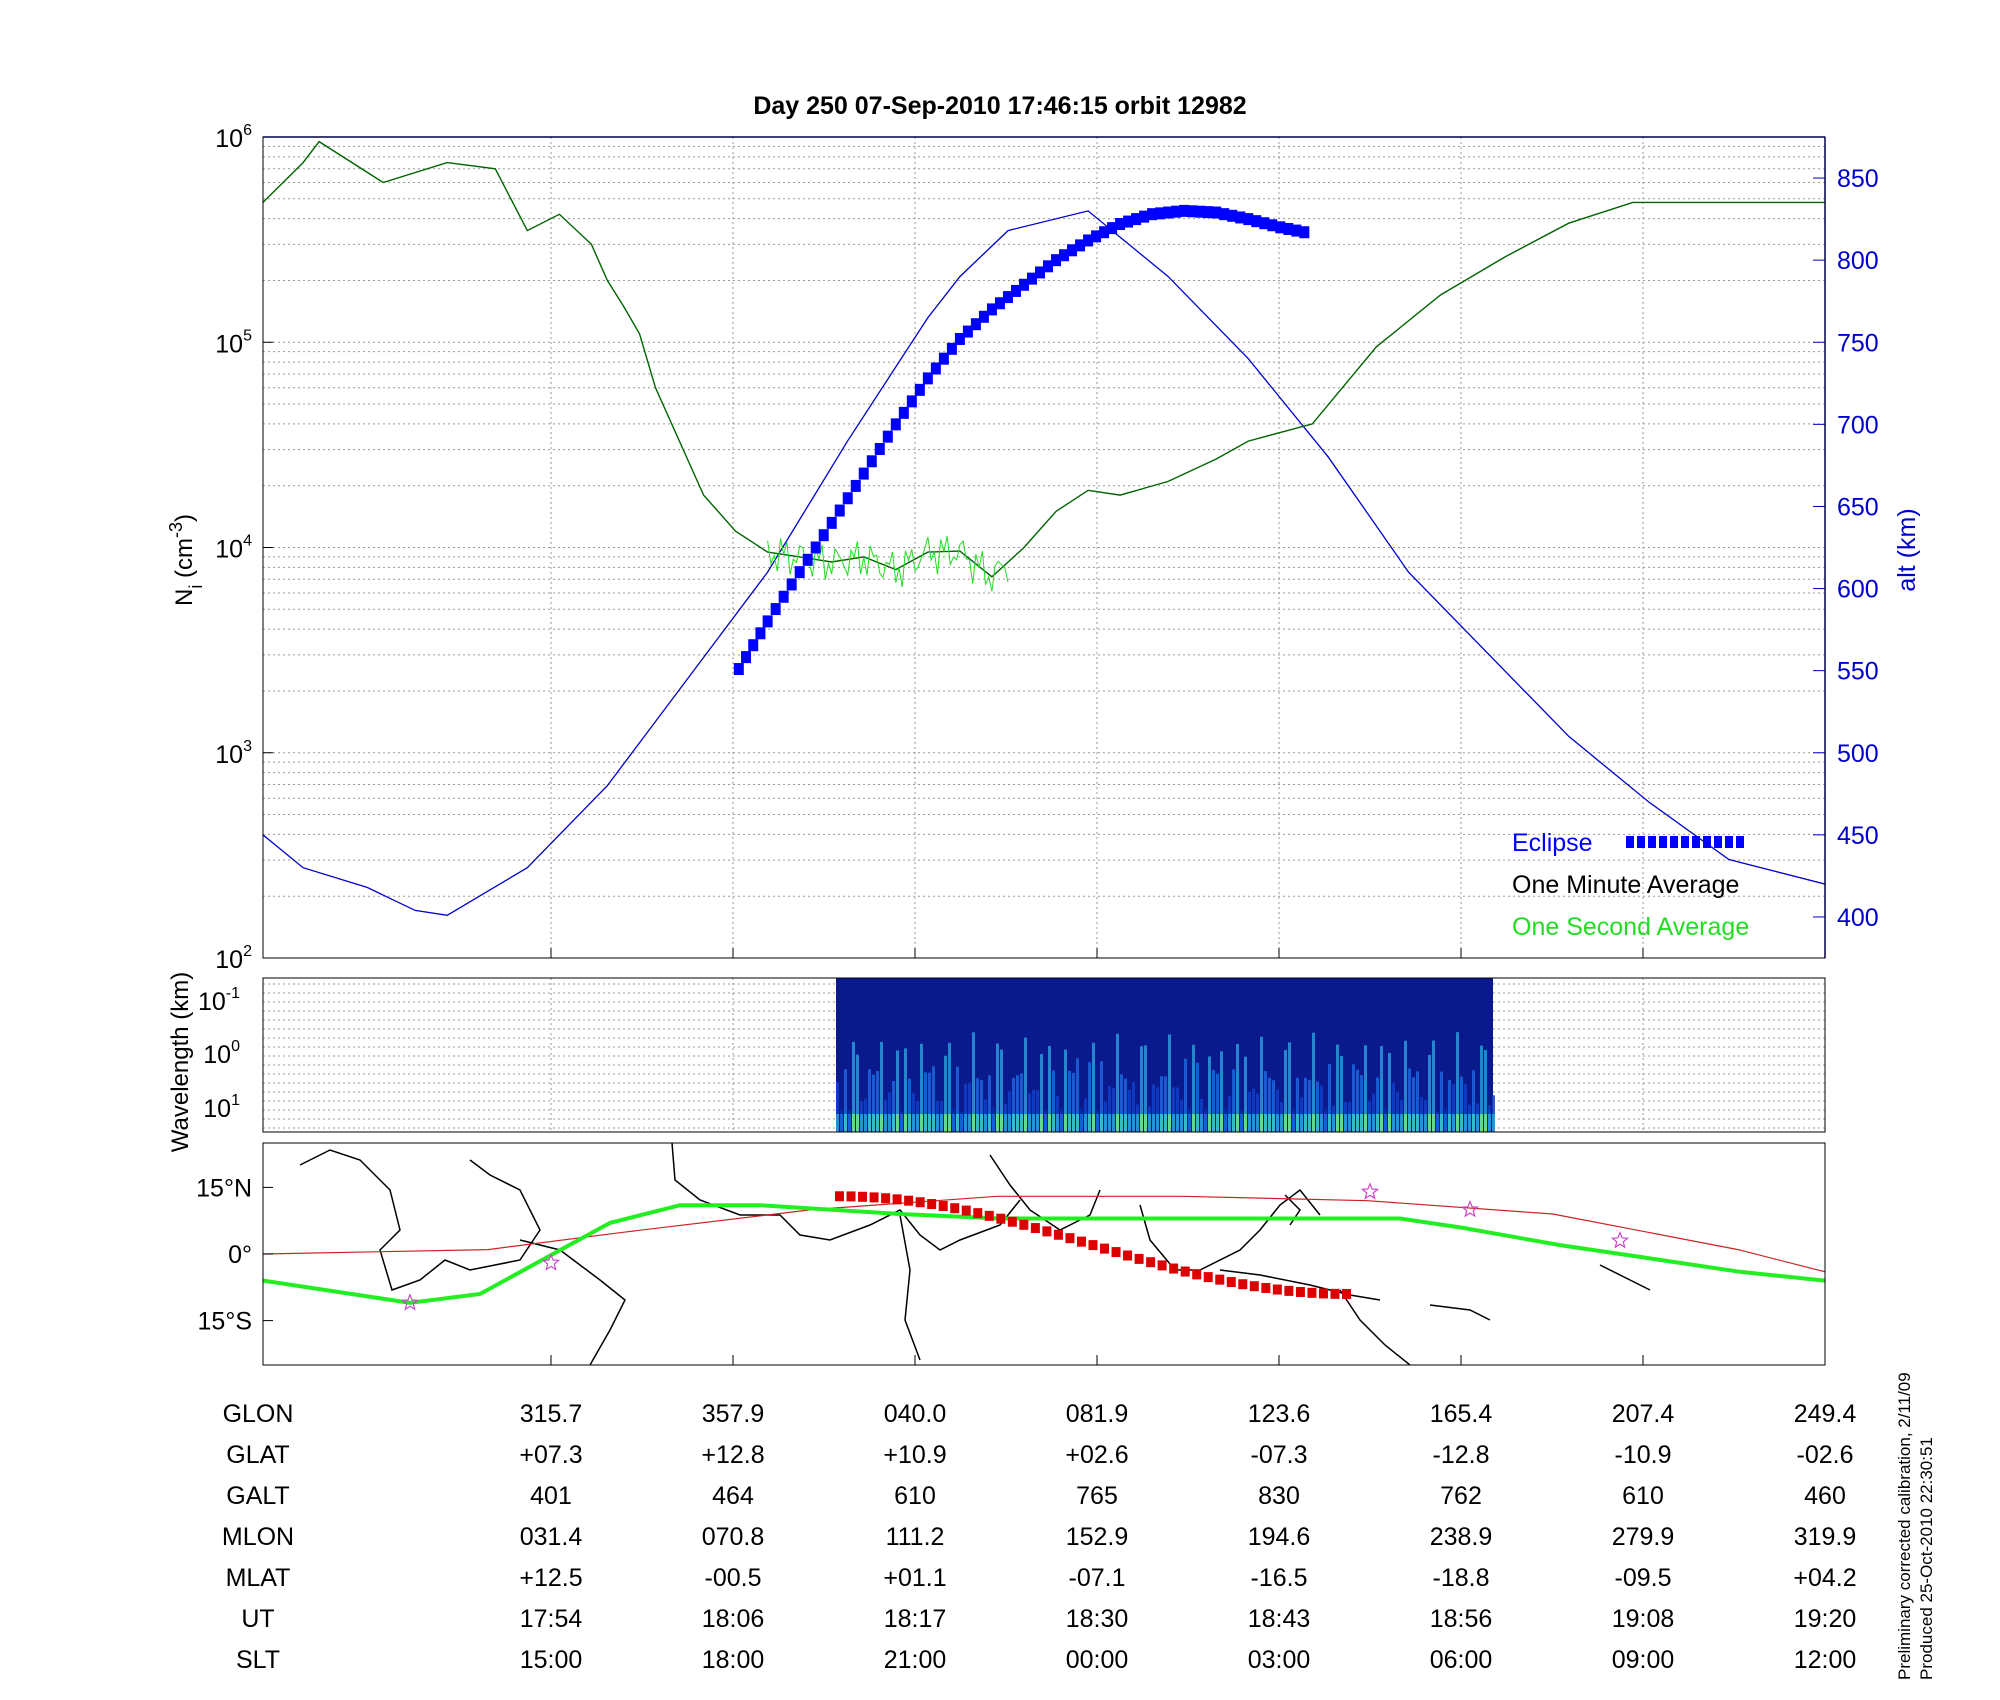 This screenshot has width=2000, height=1700. What do you see at coordinates (1825, 1537) in the screenshot?
I see `table-cell: 319.9` at bounding box center [1825, 1537].